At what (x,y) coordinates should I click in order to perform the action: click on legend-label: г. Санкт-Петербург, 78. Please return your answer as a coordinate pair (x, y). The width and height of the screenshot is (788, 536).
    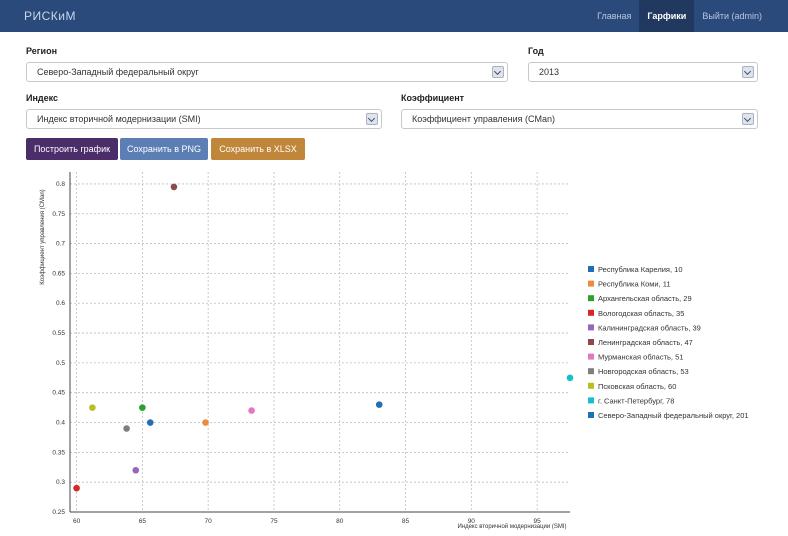
    Looking at the image, I should click on (636, 400).